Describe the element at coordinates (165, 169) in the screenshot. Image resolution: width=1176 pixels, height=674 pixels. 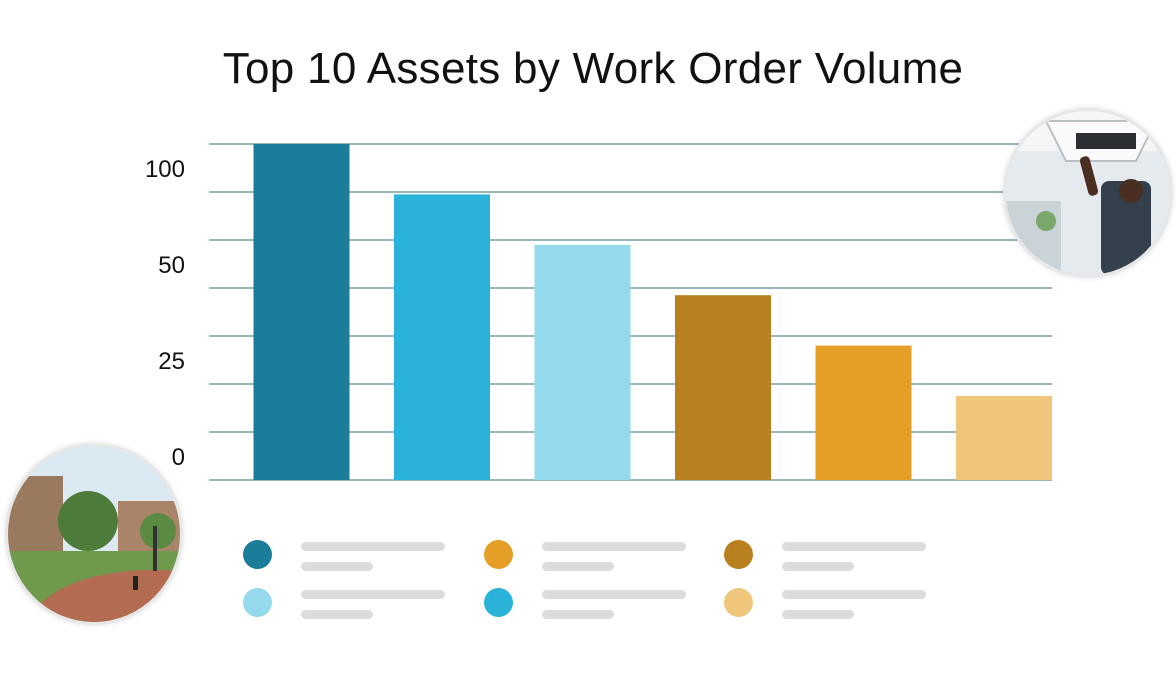
I see `y-tick-label: 100` at that location.